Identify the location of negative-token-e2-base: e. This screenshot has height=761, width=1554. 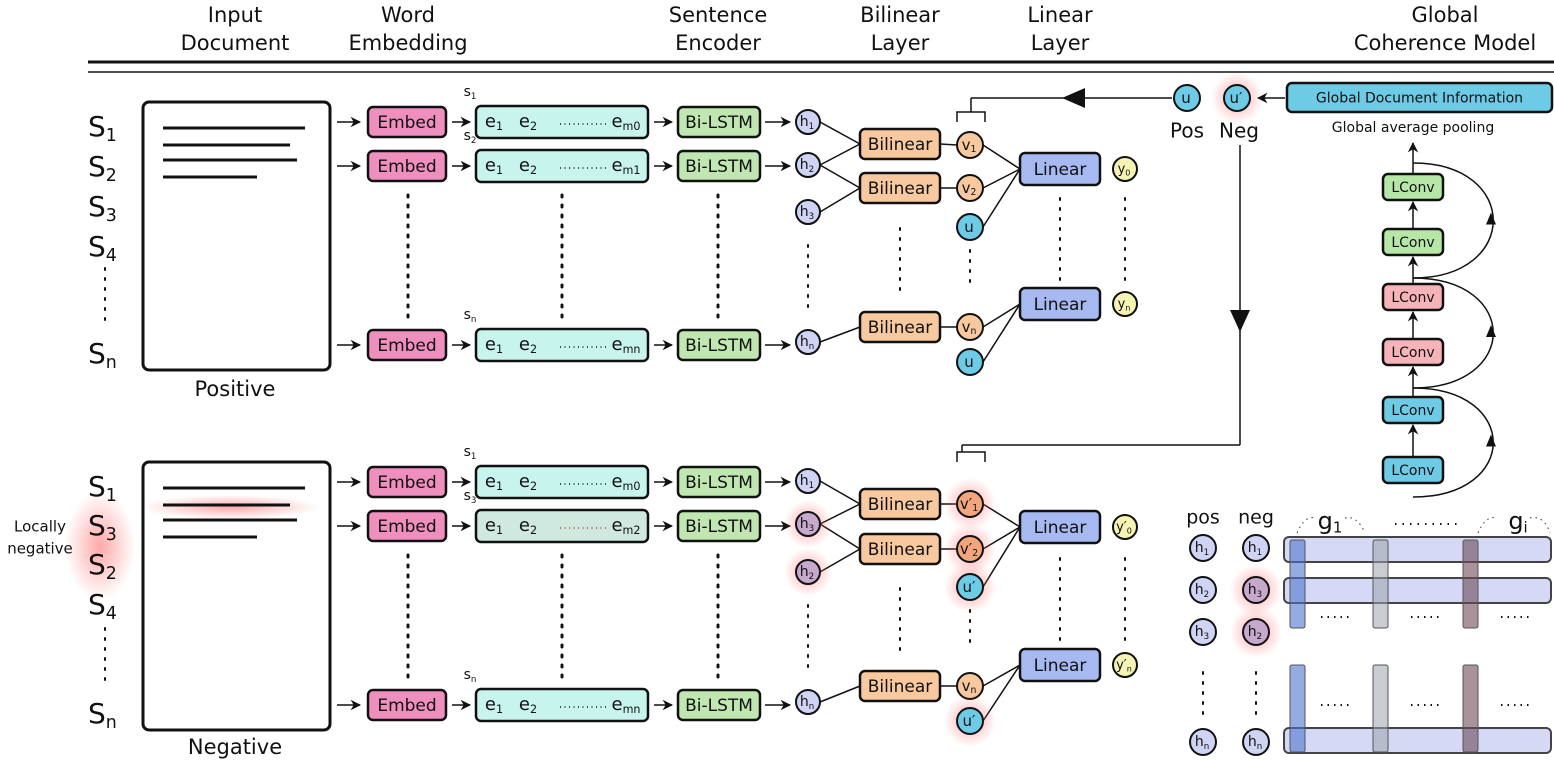
(524, 525).